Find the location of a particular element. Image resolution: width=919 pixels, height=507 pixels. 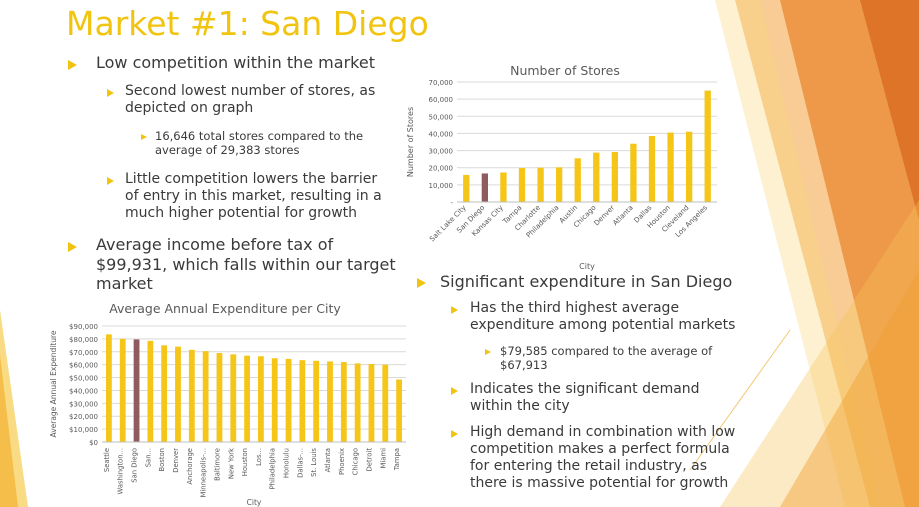

bar-minneapolis is located at coordinates (205, 396).